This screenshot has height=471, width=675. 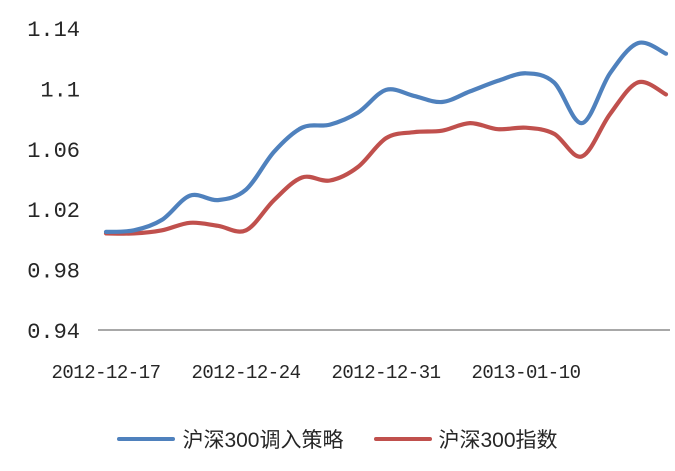 I want to click on legend: 沪深300调入策略 沪深300指数, so click(x=337, y=439).